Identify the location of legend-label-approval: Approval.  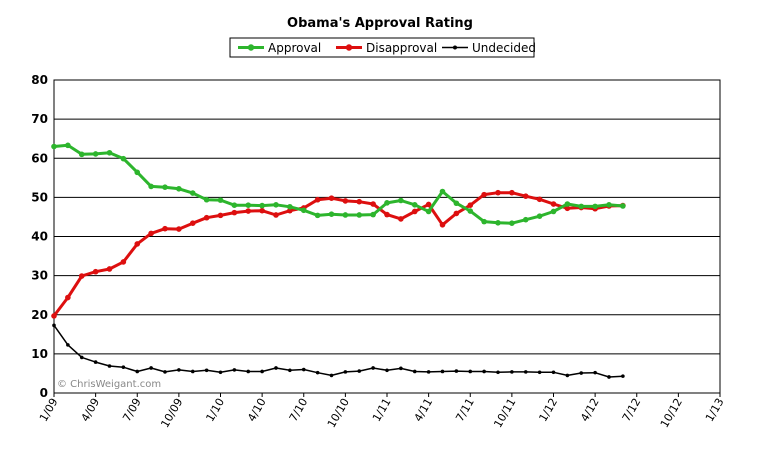
(294, 48).